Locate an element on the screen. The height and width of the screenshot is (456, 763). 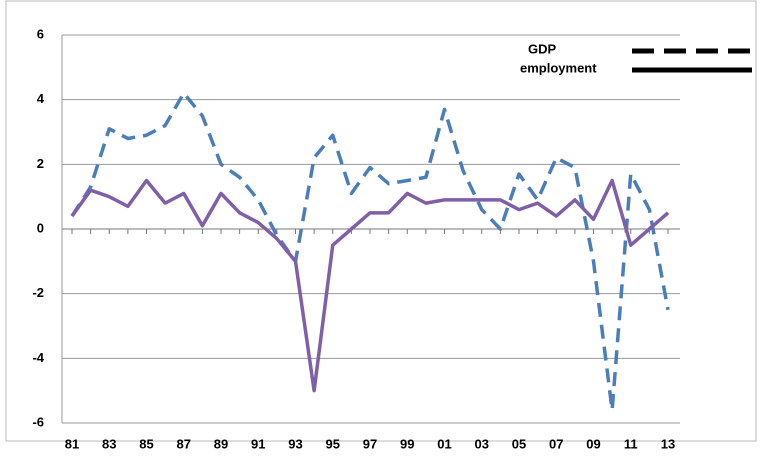
x-tick-label: 95 is located at coordinates (333, 443).